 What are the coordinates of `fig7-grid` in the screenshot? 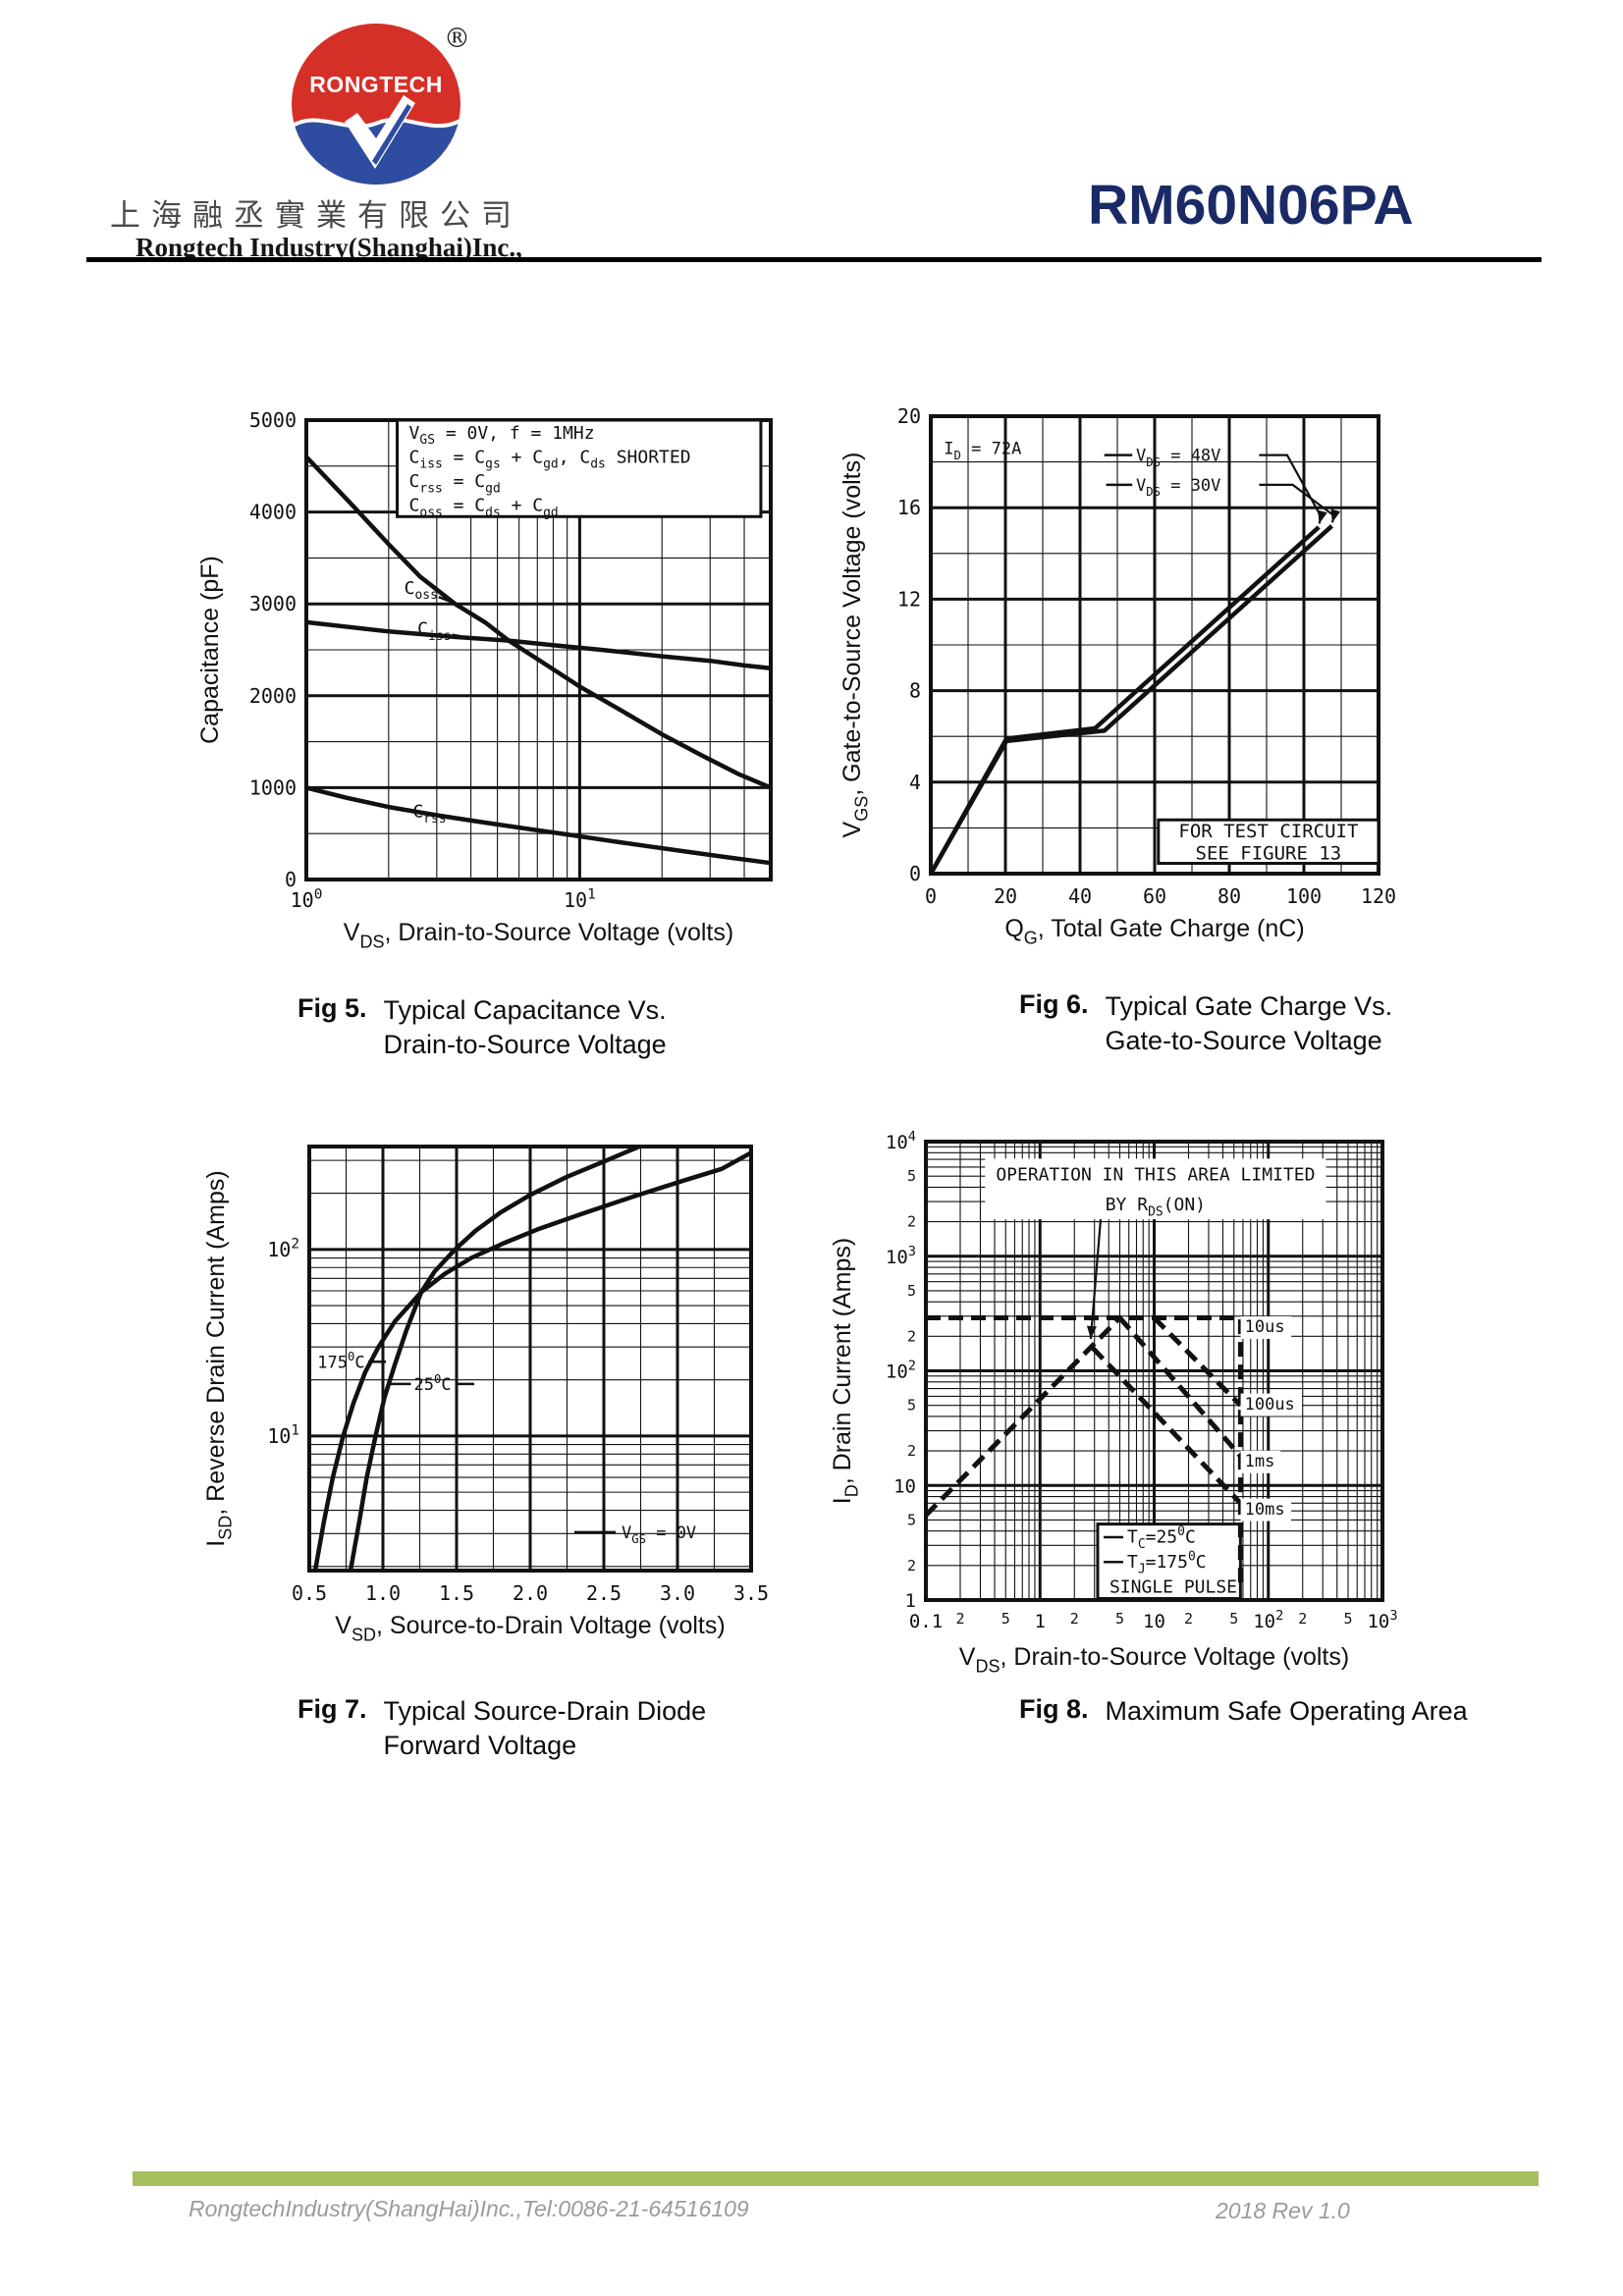 It's located at (530, 1359).